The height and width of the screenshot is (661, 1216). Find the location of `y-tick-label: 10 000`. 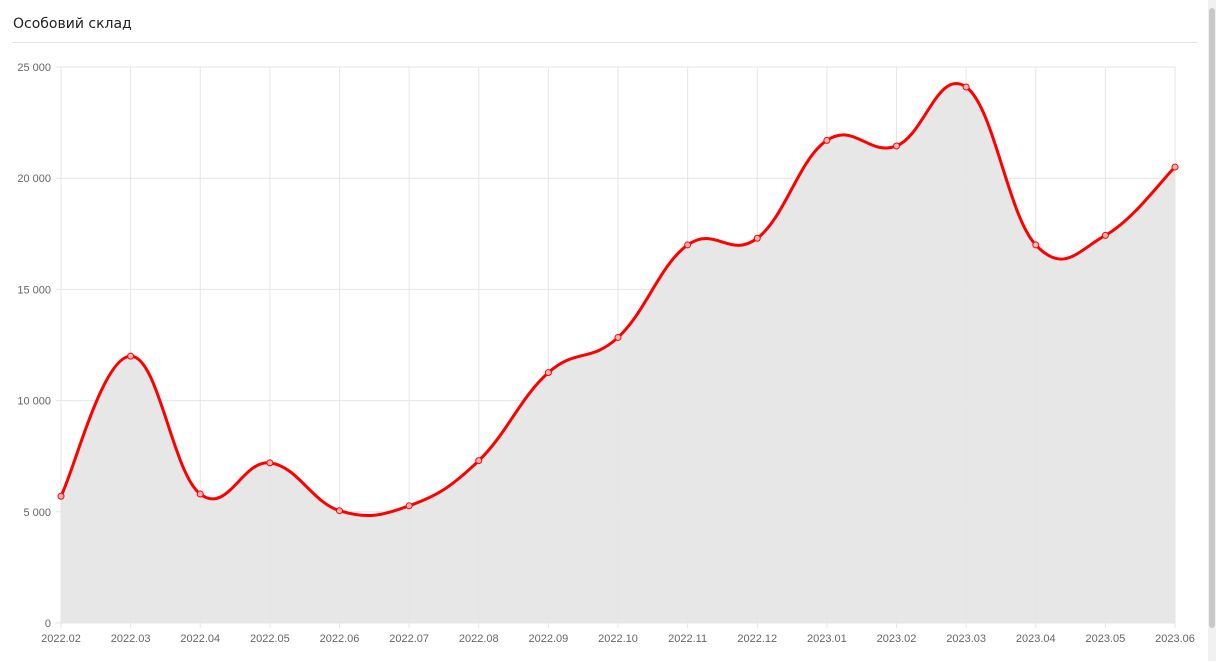

y-tick-label: 10 000 is located at coordinates (34, 402).